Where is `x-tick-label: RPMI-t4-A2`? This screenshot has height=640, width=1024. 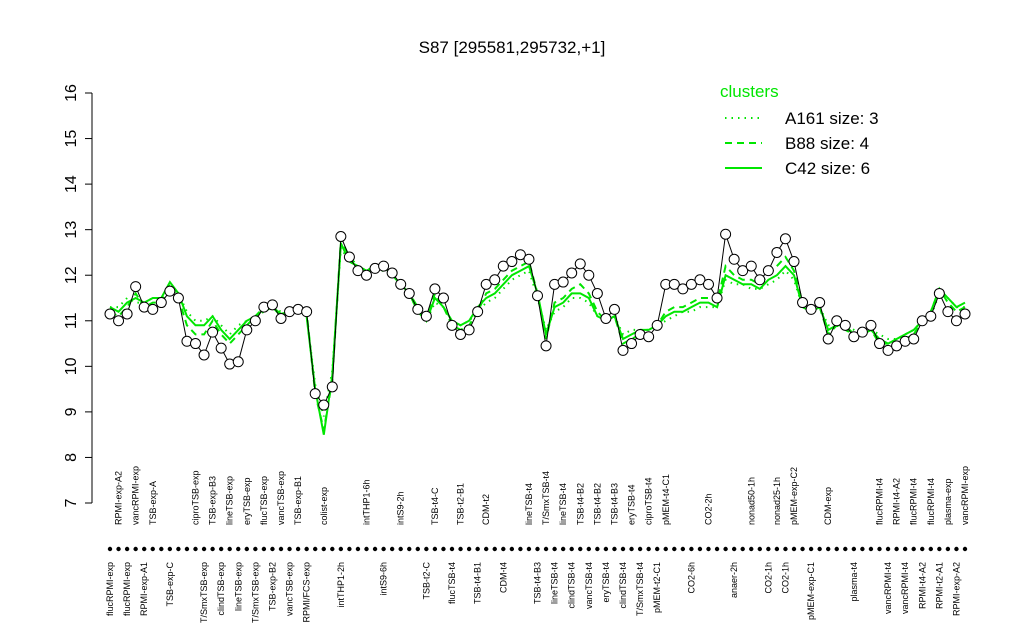 x-tick-label: RPMI-t4-A2 is located at coordinates (922, 585).